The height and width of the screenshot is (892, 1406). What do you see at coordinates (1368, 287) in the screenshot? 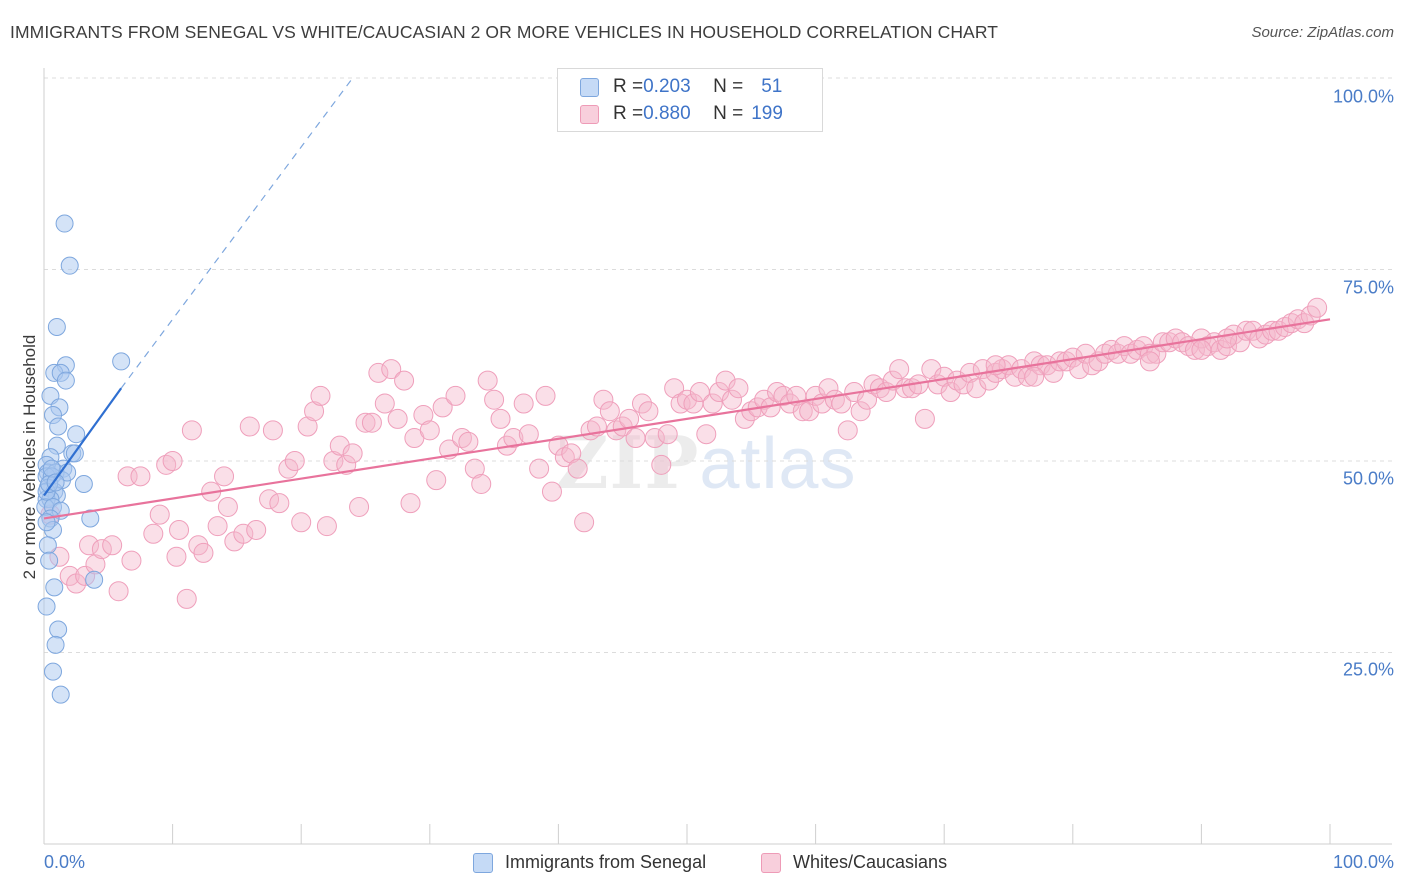
I see `y-tick-label: 75.0%` at bounding box center [1368, 287].